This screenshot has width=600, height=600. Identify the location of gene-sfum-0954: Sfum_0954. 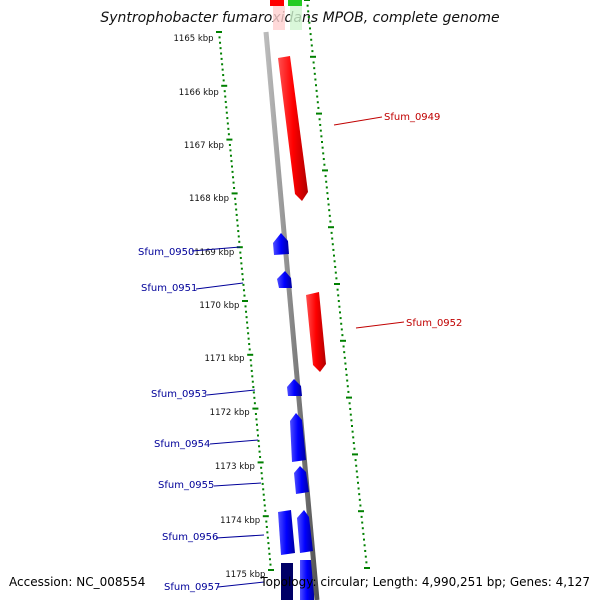
(230, 437).